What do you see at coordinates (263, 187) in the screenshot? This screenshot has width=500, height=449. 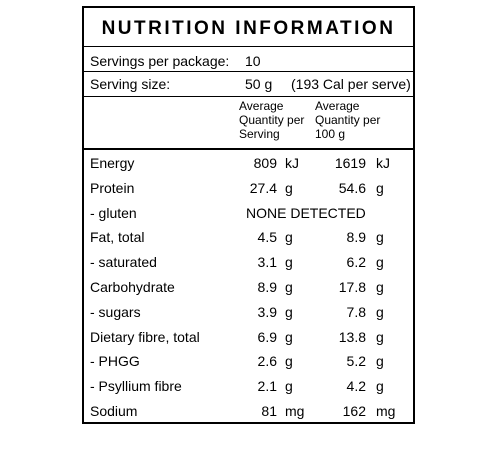 I see `serving-value: 27.4` at bounding box center [263, 187].